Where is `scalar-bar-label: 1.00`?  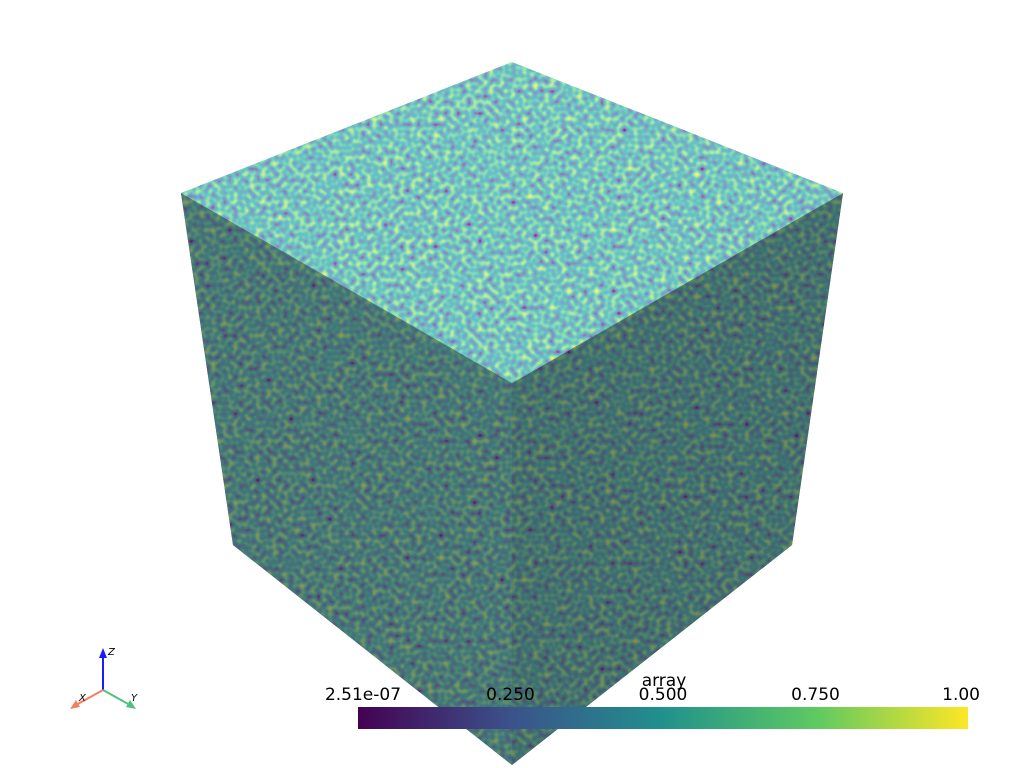
scalar-bar-label: 1.00 is located at coordinates (961, 695).